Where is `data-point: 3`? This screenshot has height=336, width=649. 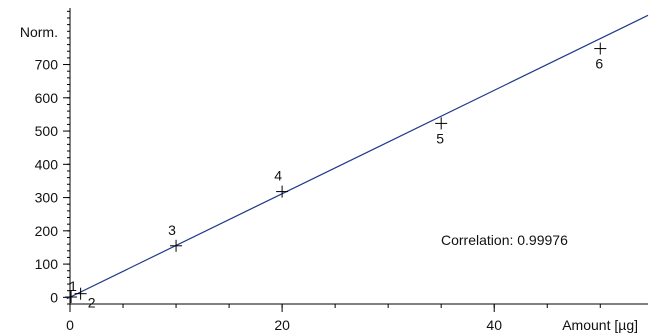 data-point: 3 is located at coordinates (175, 237).